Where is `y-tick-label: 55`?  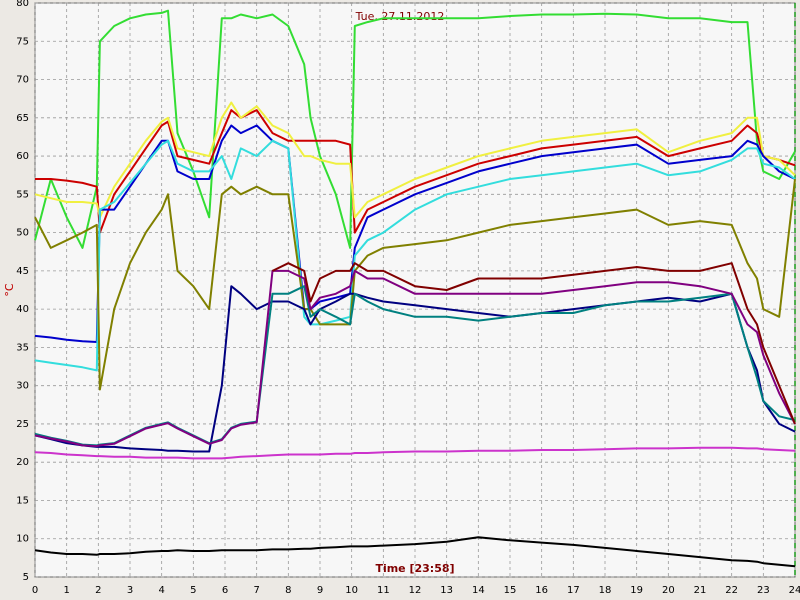
y-tick-label: 55 is located at coordinates (22, 194).